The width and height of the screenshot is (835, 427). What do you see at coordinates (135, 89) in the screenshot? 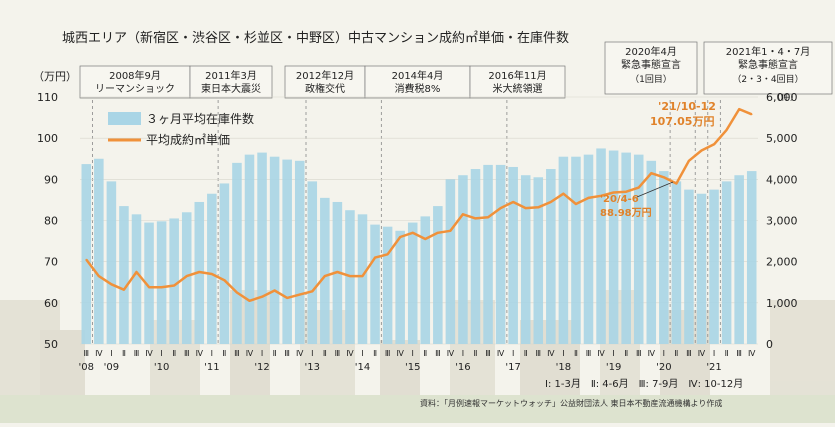
I see `event-sublabel: リーマンショック` at bounding box center [135, 89].